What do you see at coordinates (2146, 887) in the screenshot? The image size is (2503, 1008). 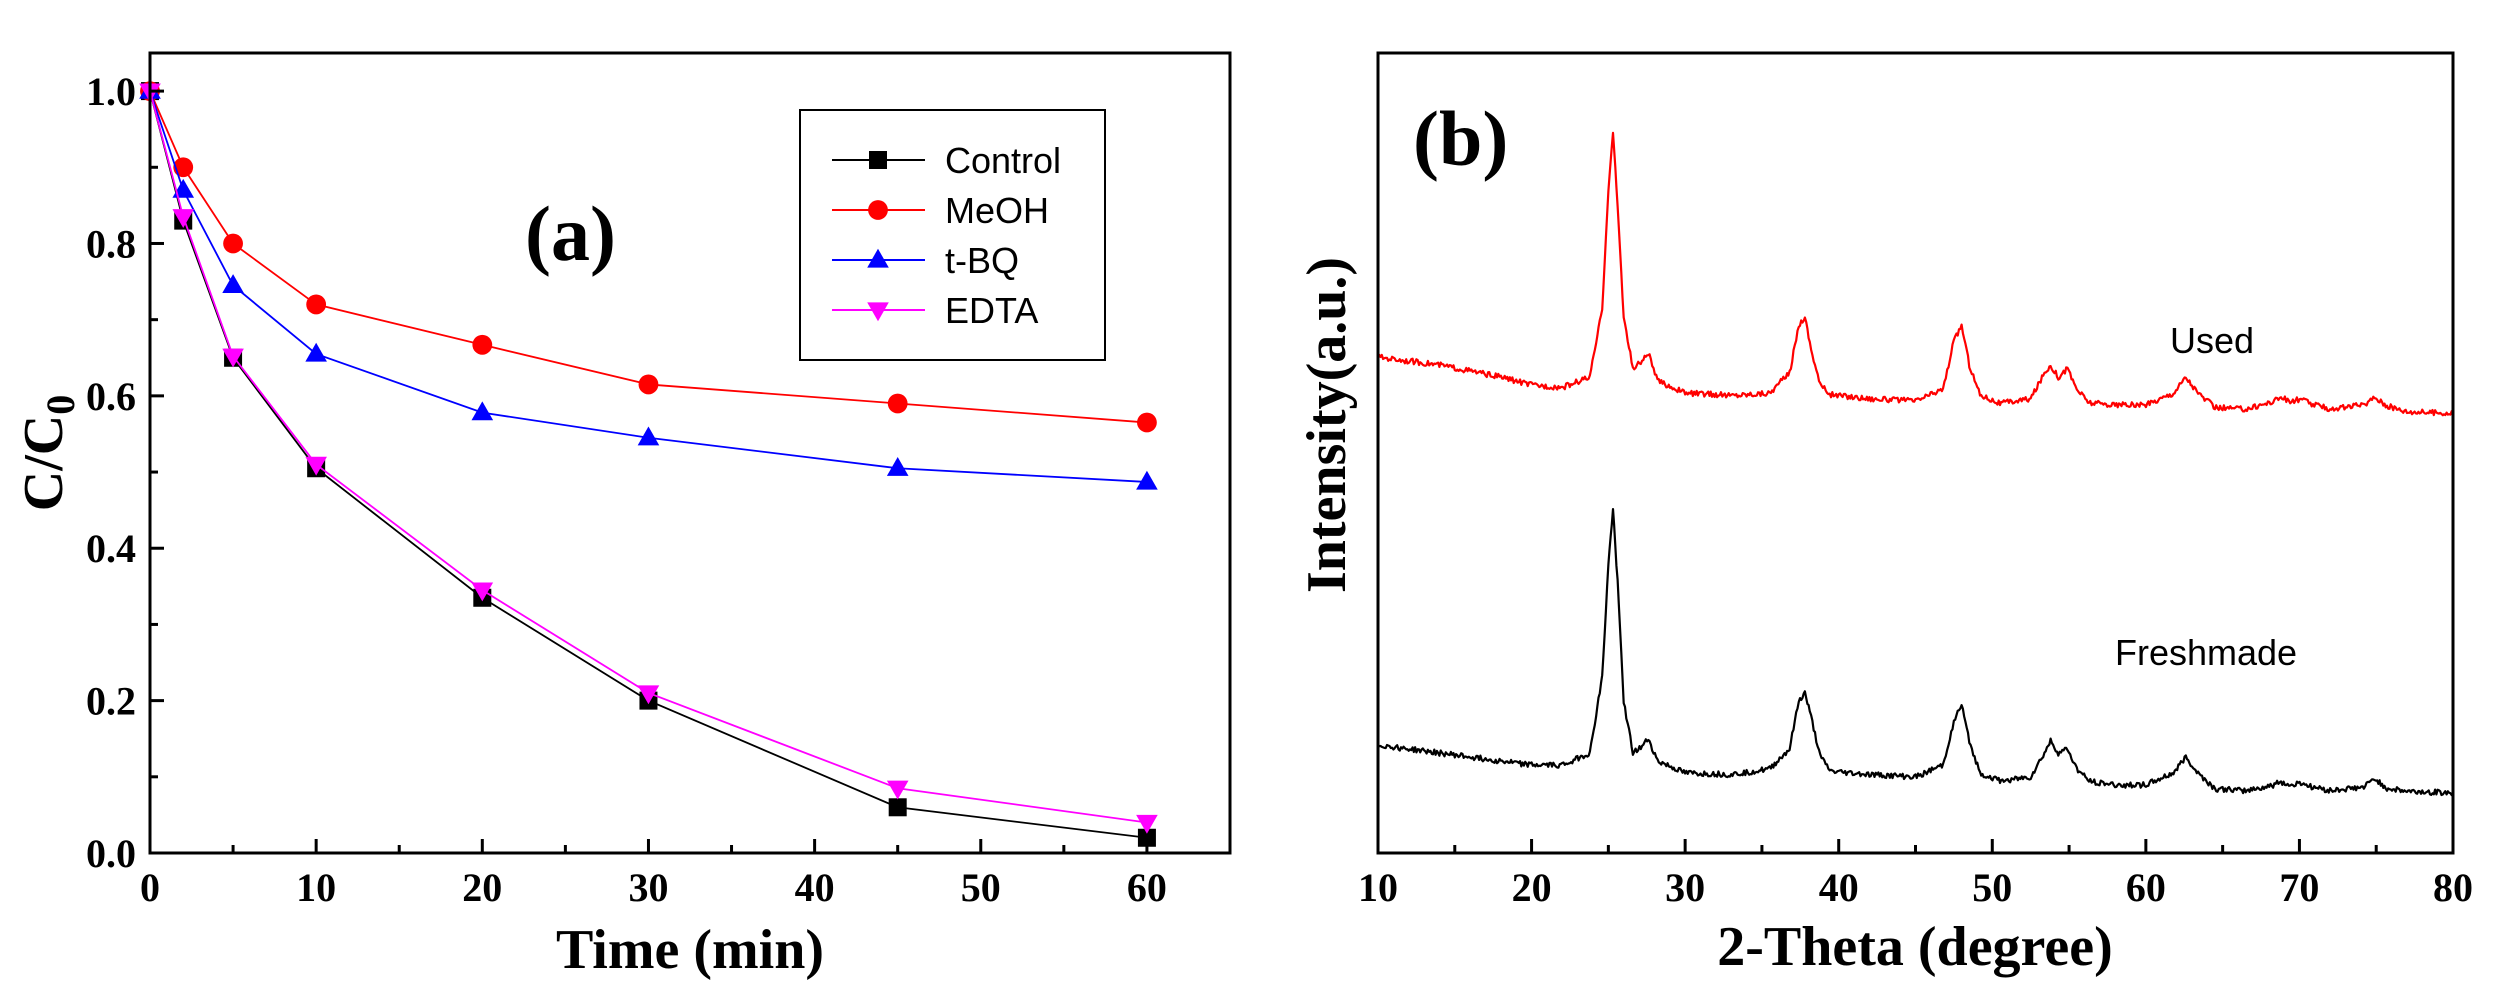 I see `panel-b-x-tick-label: 60` at bounding box center [2146, 887].